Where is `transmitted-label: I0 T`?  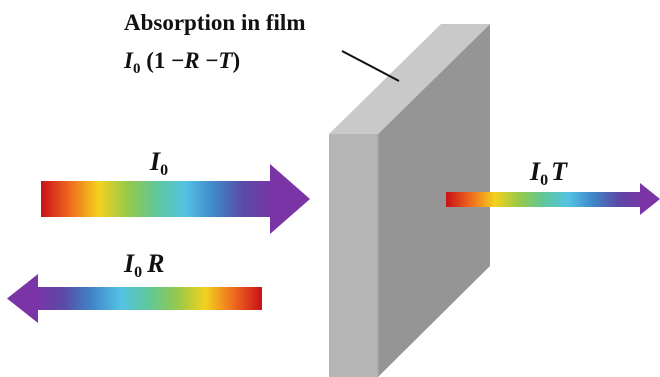 transmitted-label: I0 T is located at coordinates (548, 173).